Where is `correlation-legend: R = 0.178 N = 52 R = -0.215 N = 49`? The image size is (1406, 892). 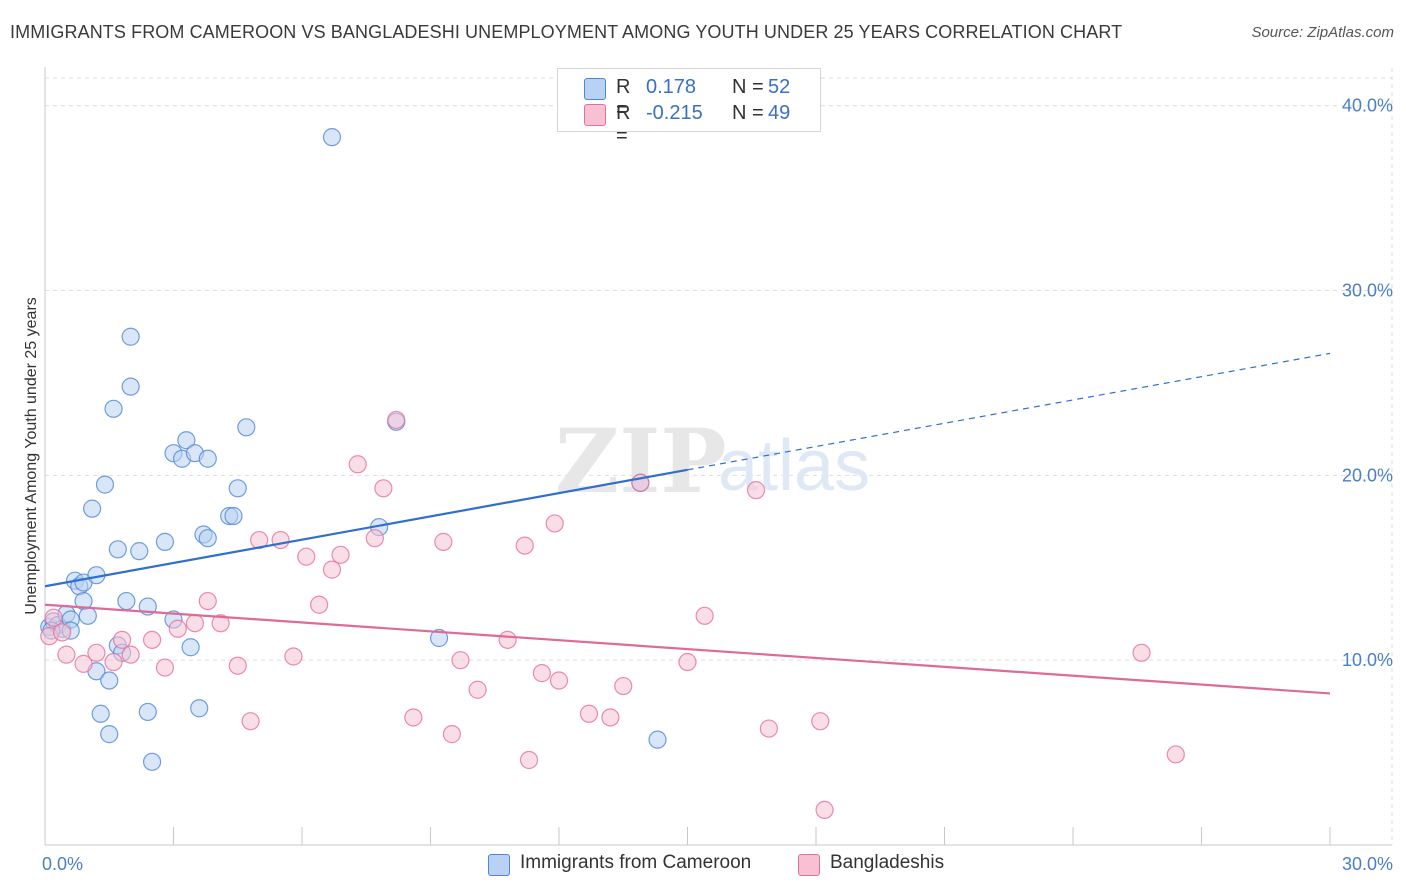 correlation-legend: R = 0.178 N = 52 R = -0.215 N = 49 is located at coordinates (689, 107).